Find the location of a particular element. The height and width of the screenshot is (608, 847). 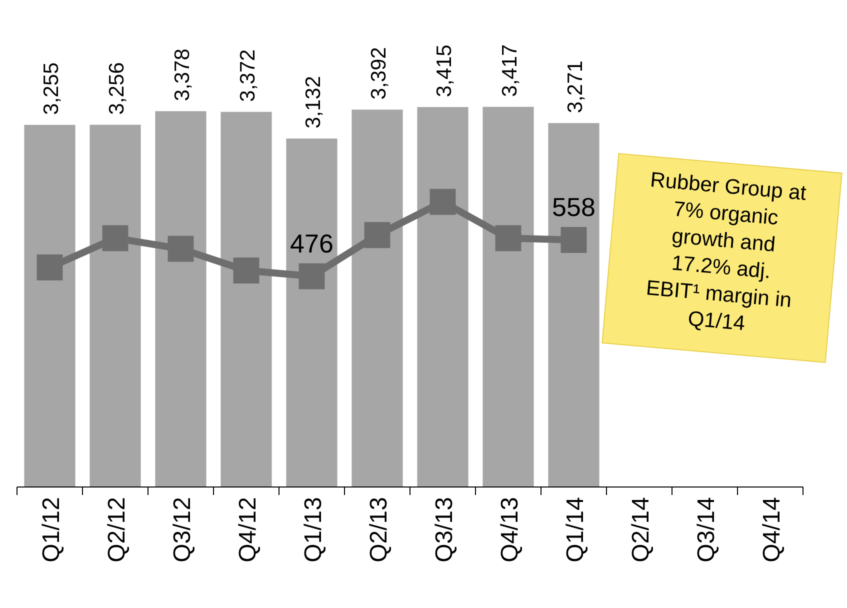

annotation: Rubber Group at 7% organic growth and 17.2% adj. EBIT¹ margin in Q1/14 is located at coordinates (726, 252).